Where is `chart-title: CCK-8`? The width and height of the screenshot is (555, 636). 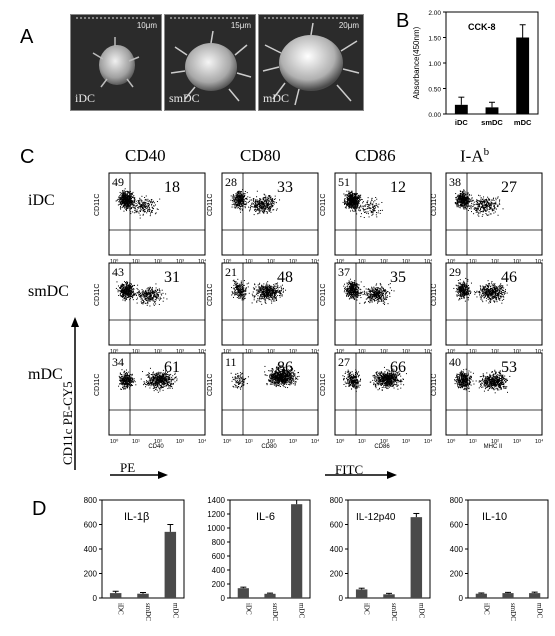
chart-title: CCK-8 is located at coordinates (482, 27).